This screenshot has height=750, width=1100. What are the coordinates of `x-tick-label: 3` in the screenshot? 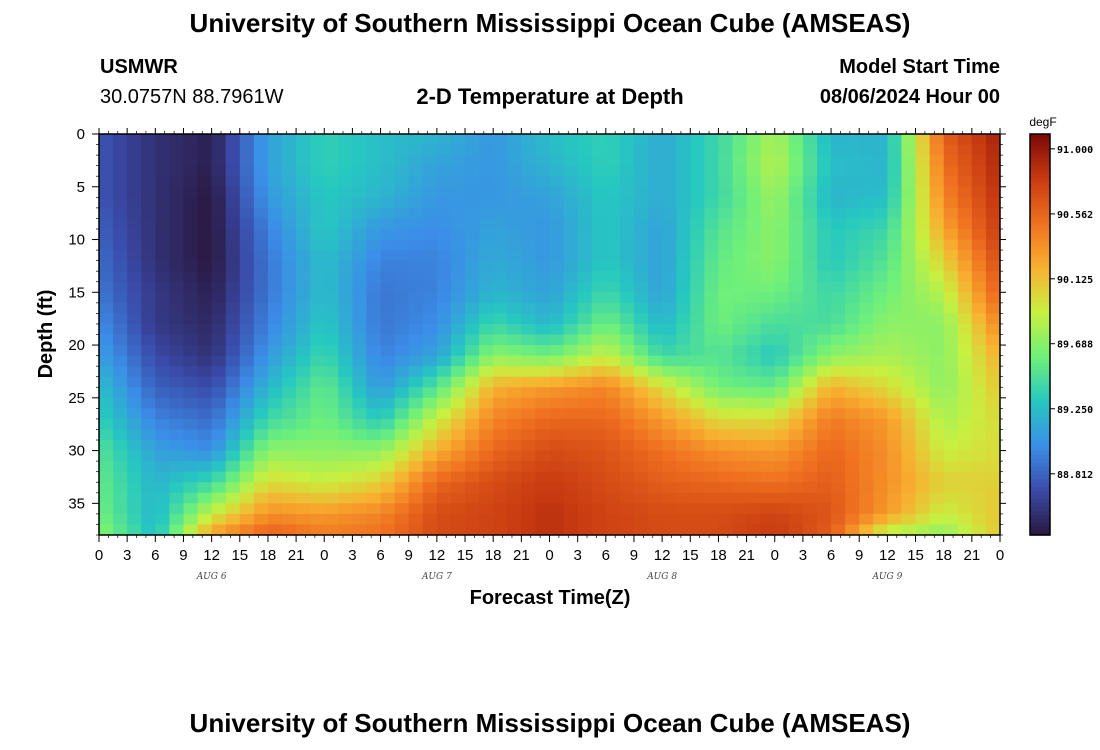 It's located at (803, 555).